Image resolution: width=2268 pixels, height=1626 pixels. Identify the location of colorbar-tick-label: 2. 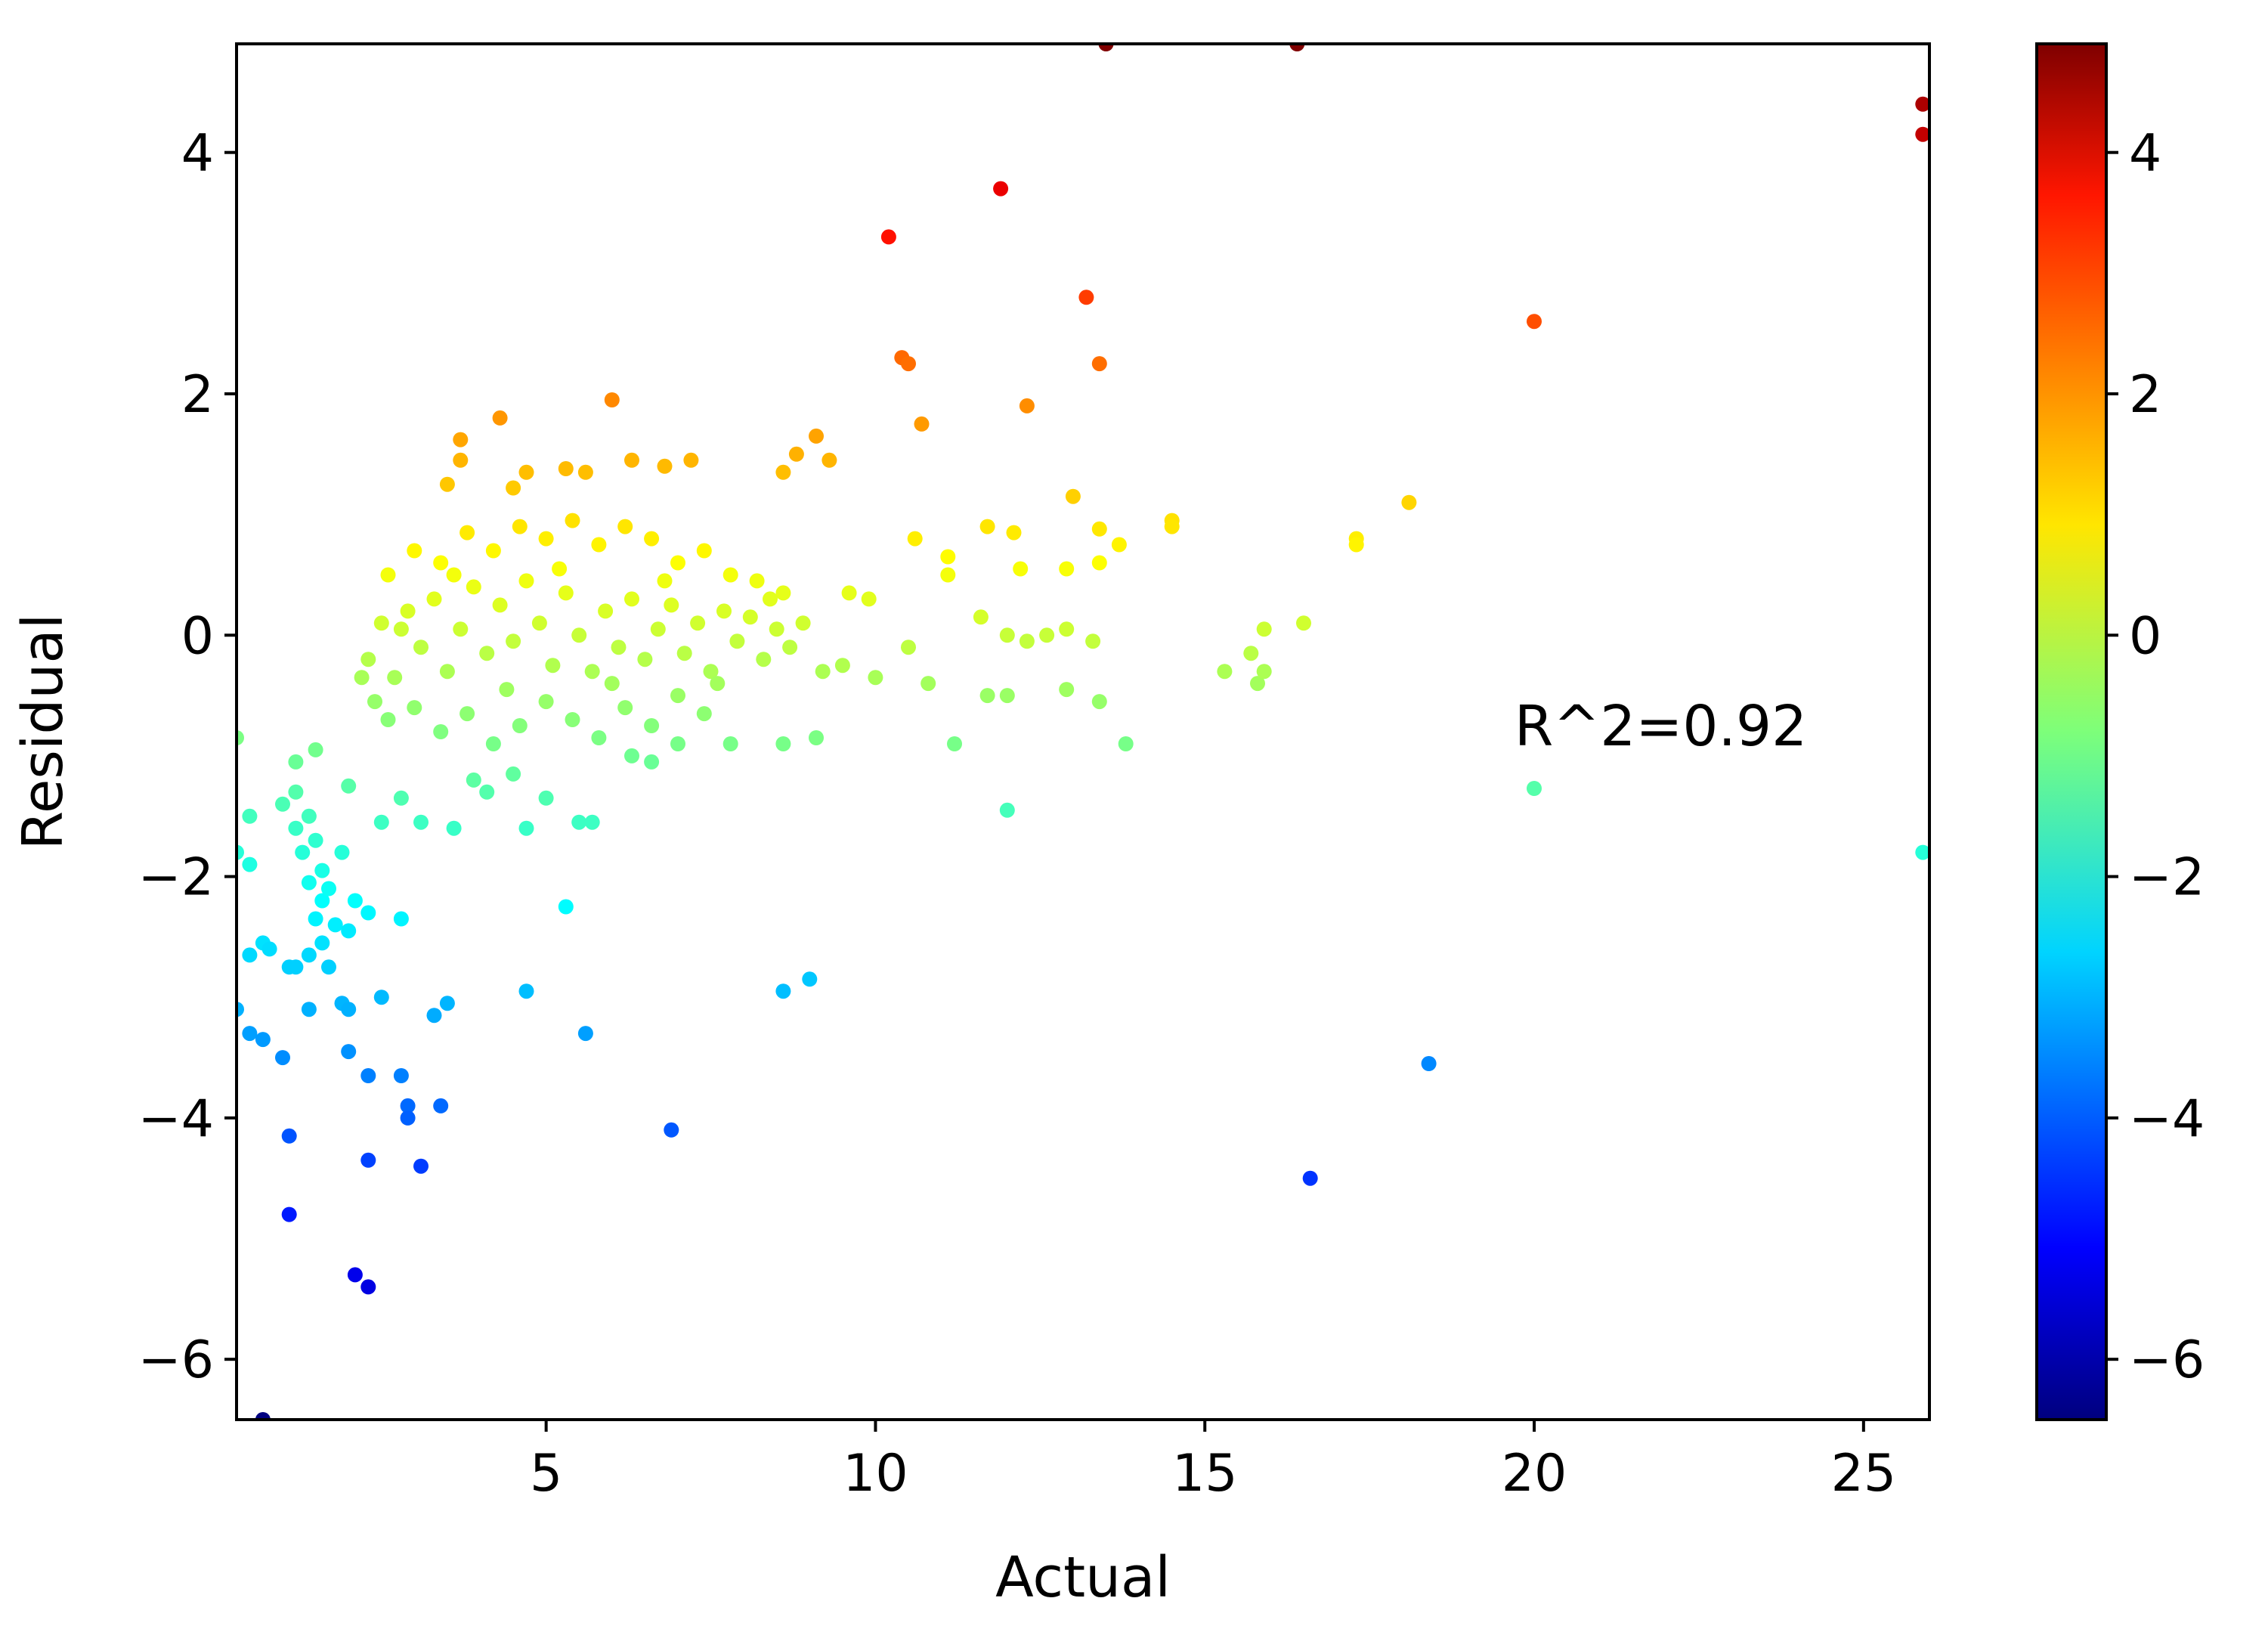
(2145, 395).